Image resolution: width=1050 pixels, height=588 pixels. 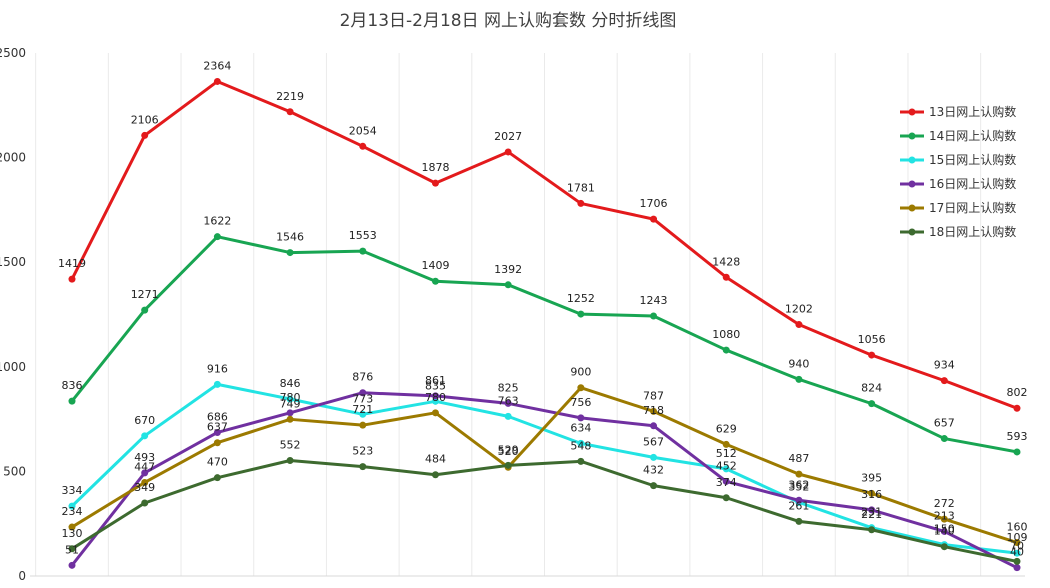 What do you see at coordinates (799, 309) in the screenshot?
I see `data-label: 1202` at bounding box center [799, 309].